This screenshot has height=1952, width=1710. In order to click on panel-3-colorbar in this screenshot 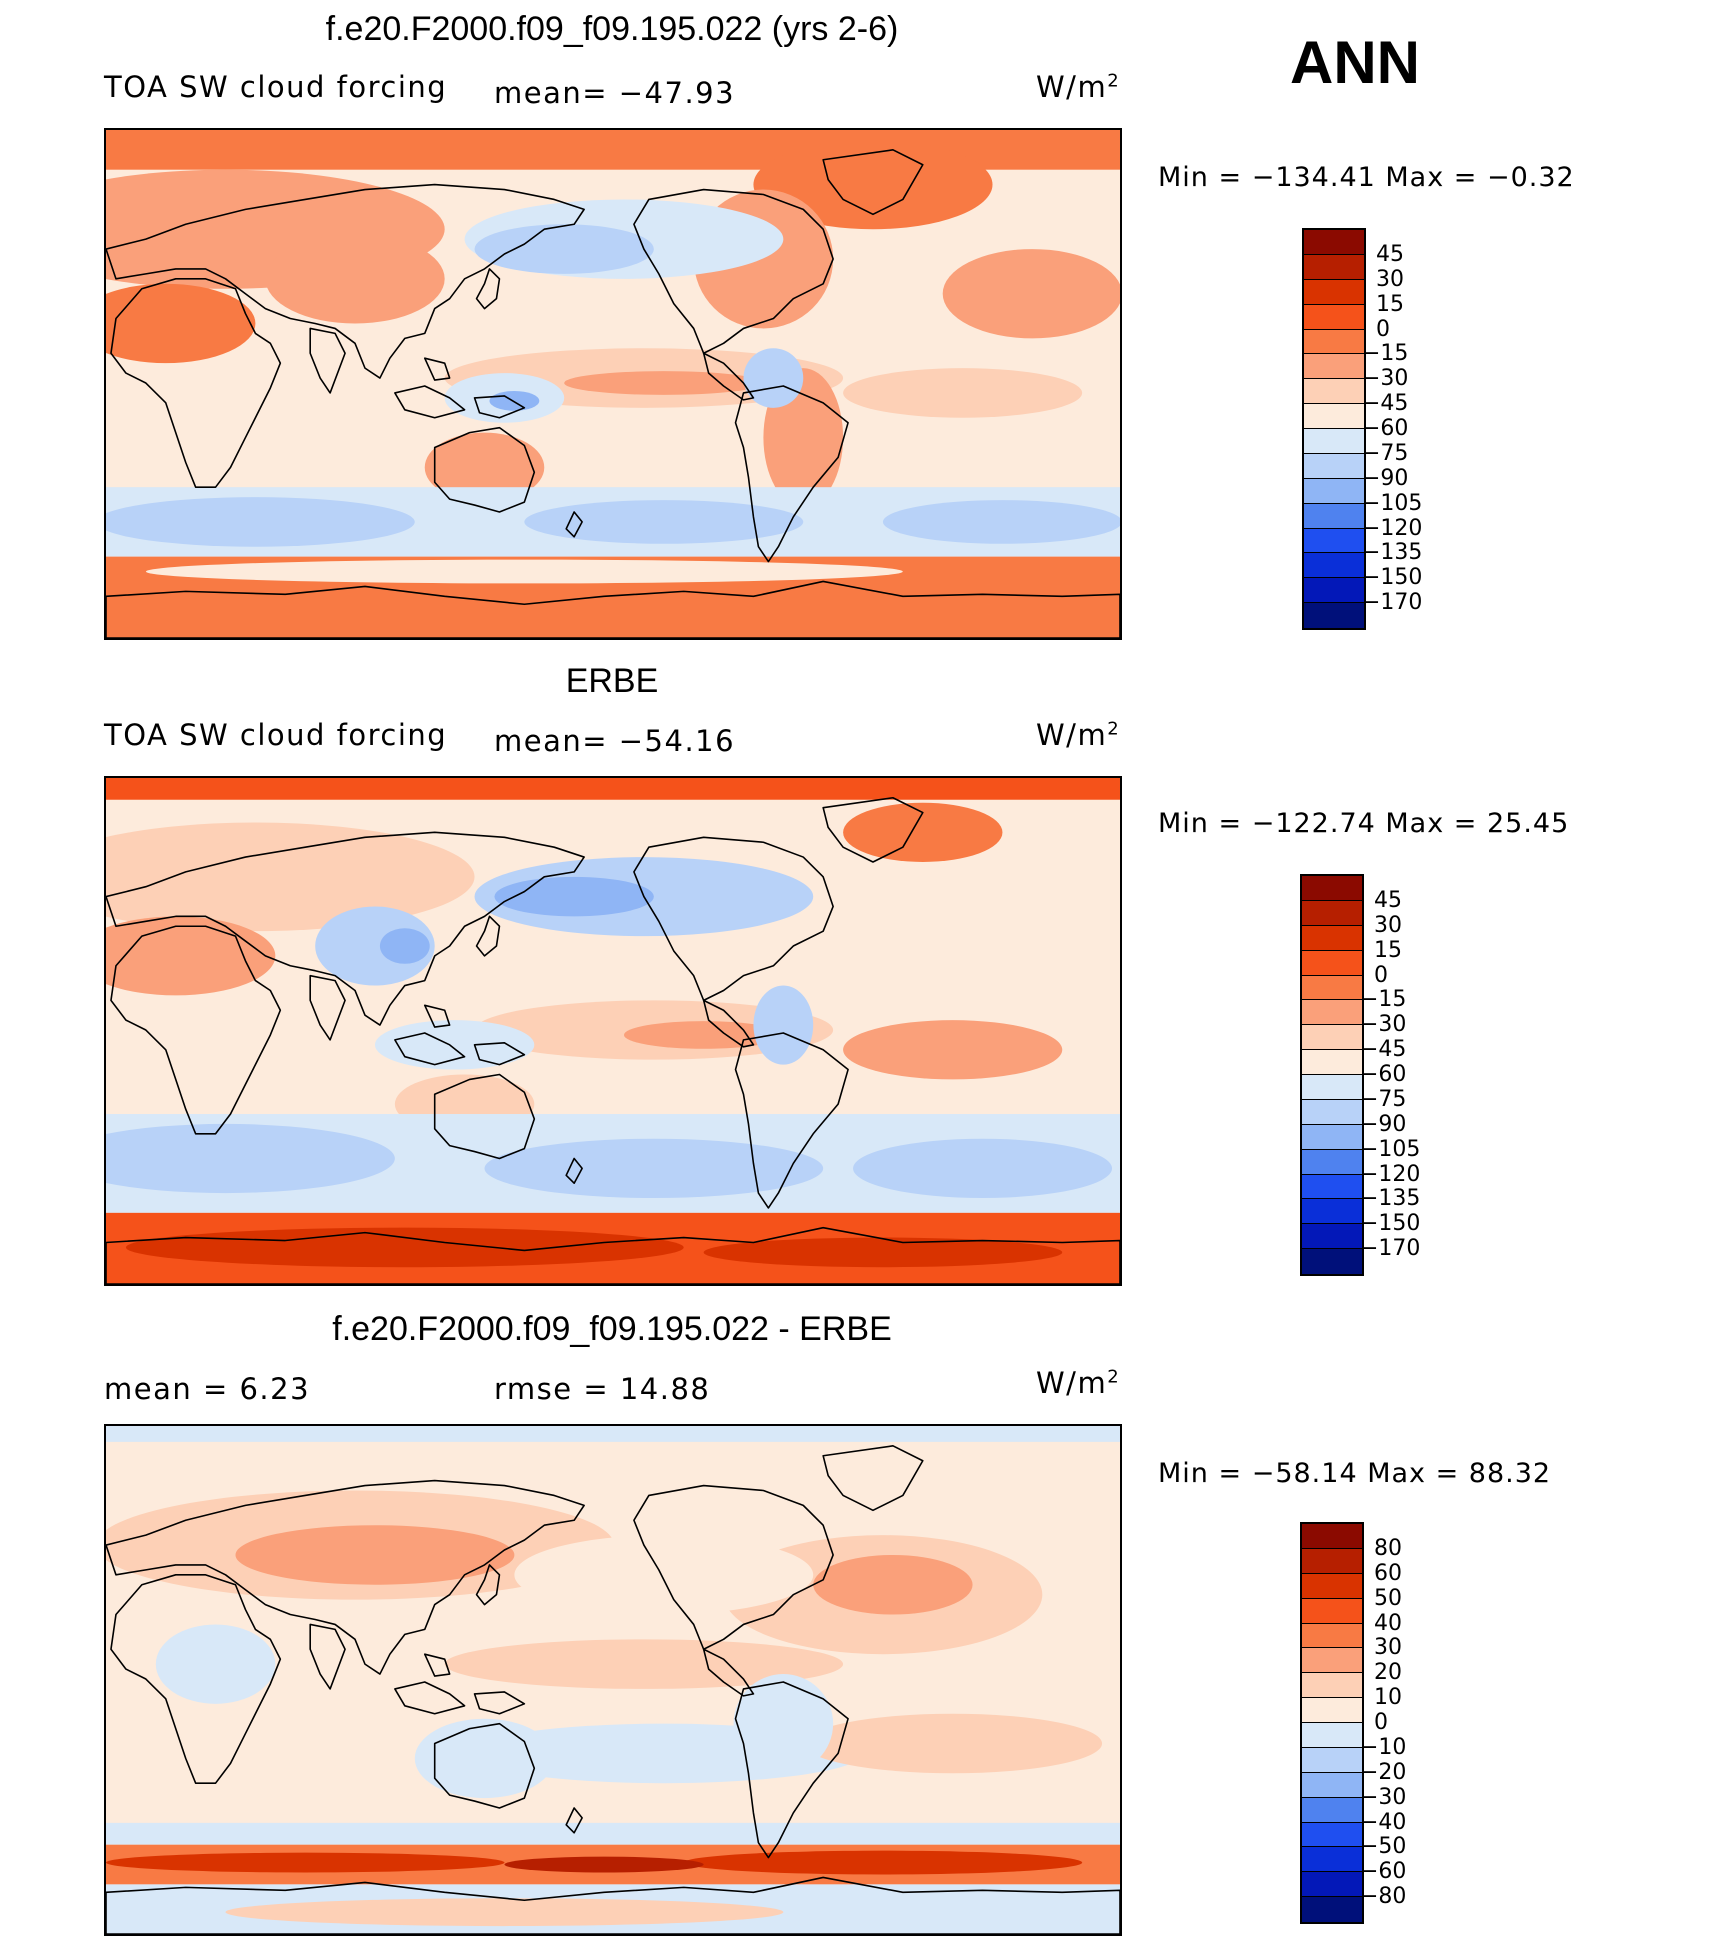, I will do `click(1332, 1723)`.